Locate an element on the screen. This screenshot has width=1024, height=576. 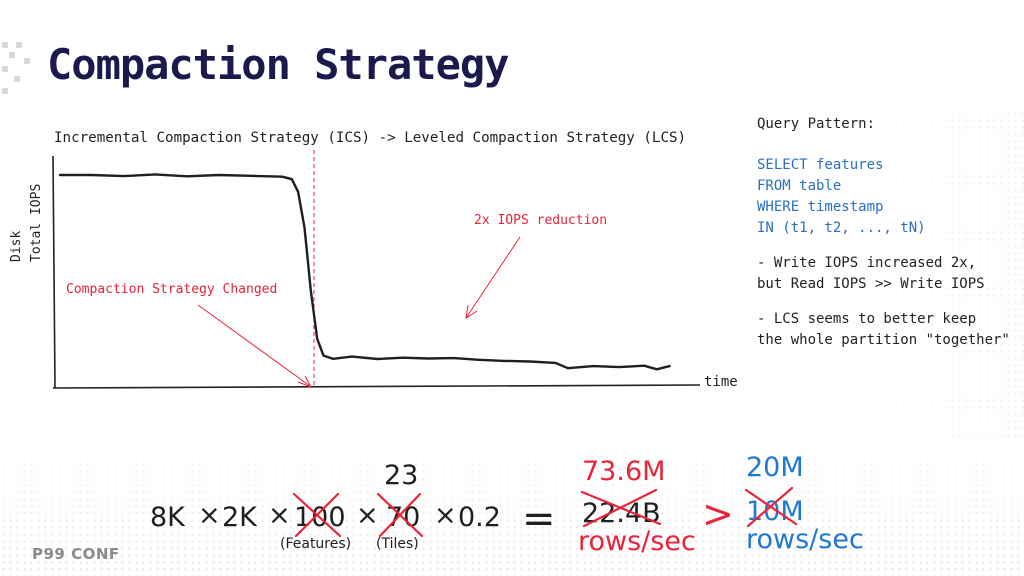
decor-dot-grid-right is located at coordinates (934, 275).